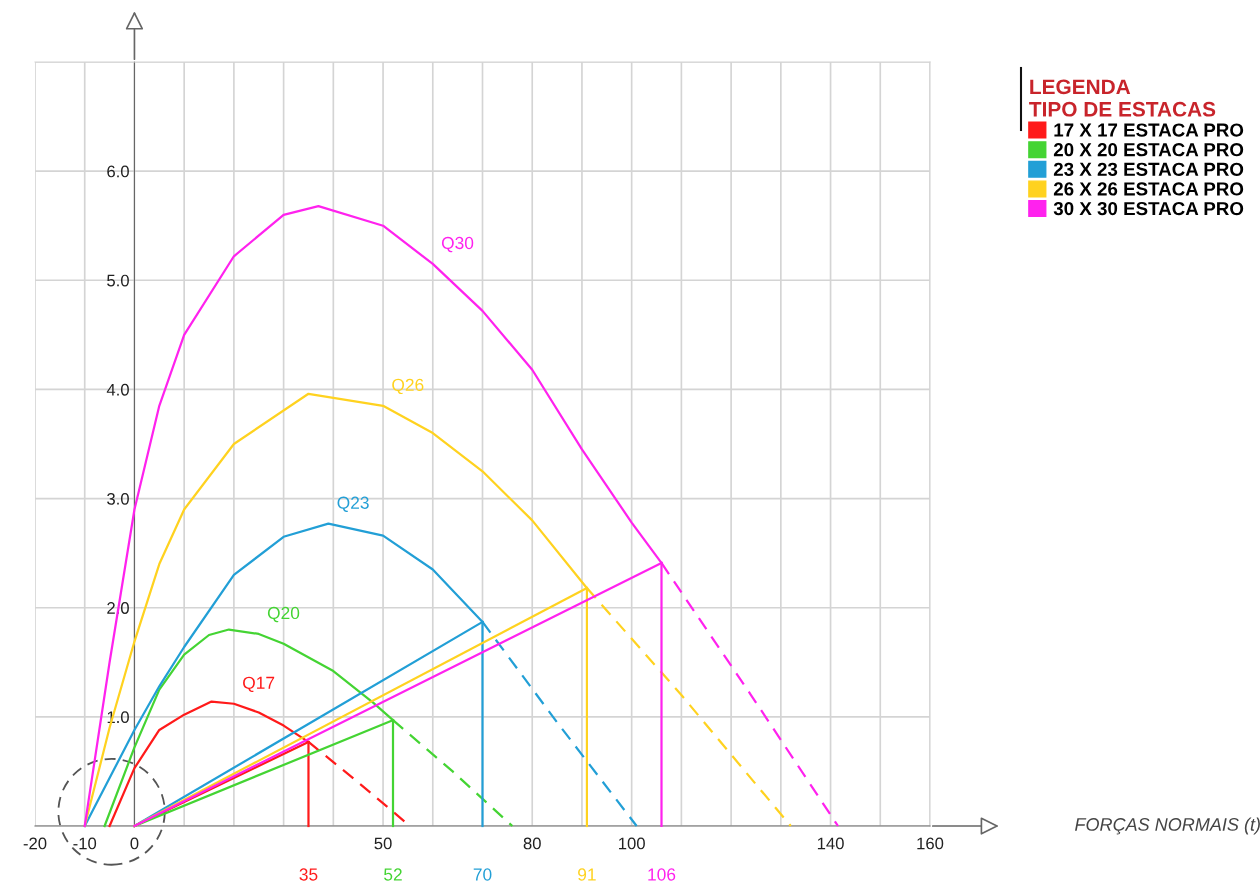 This screenshot has width=1260, height=885. I want to click on annotation: 91, so click(587, 874).